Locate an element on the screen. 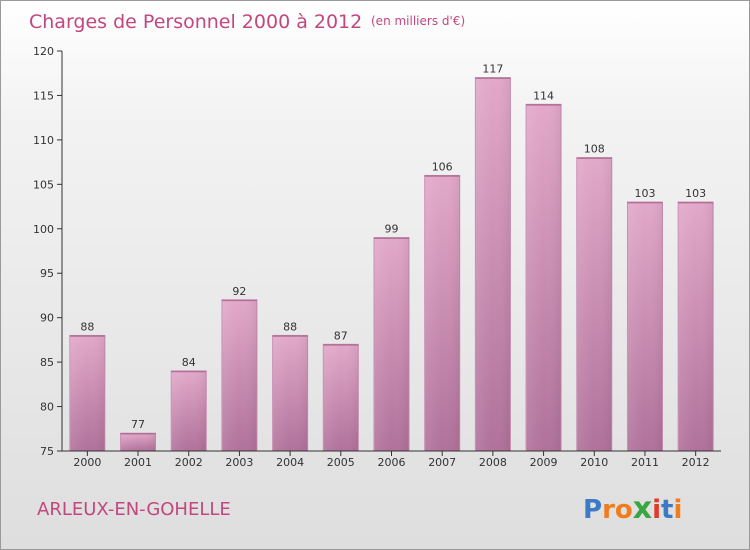 This screenshot has height=550, width=750. value-label: 117 is located at coordinates (492, 69).